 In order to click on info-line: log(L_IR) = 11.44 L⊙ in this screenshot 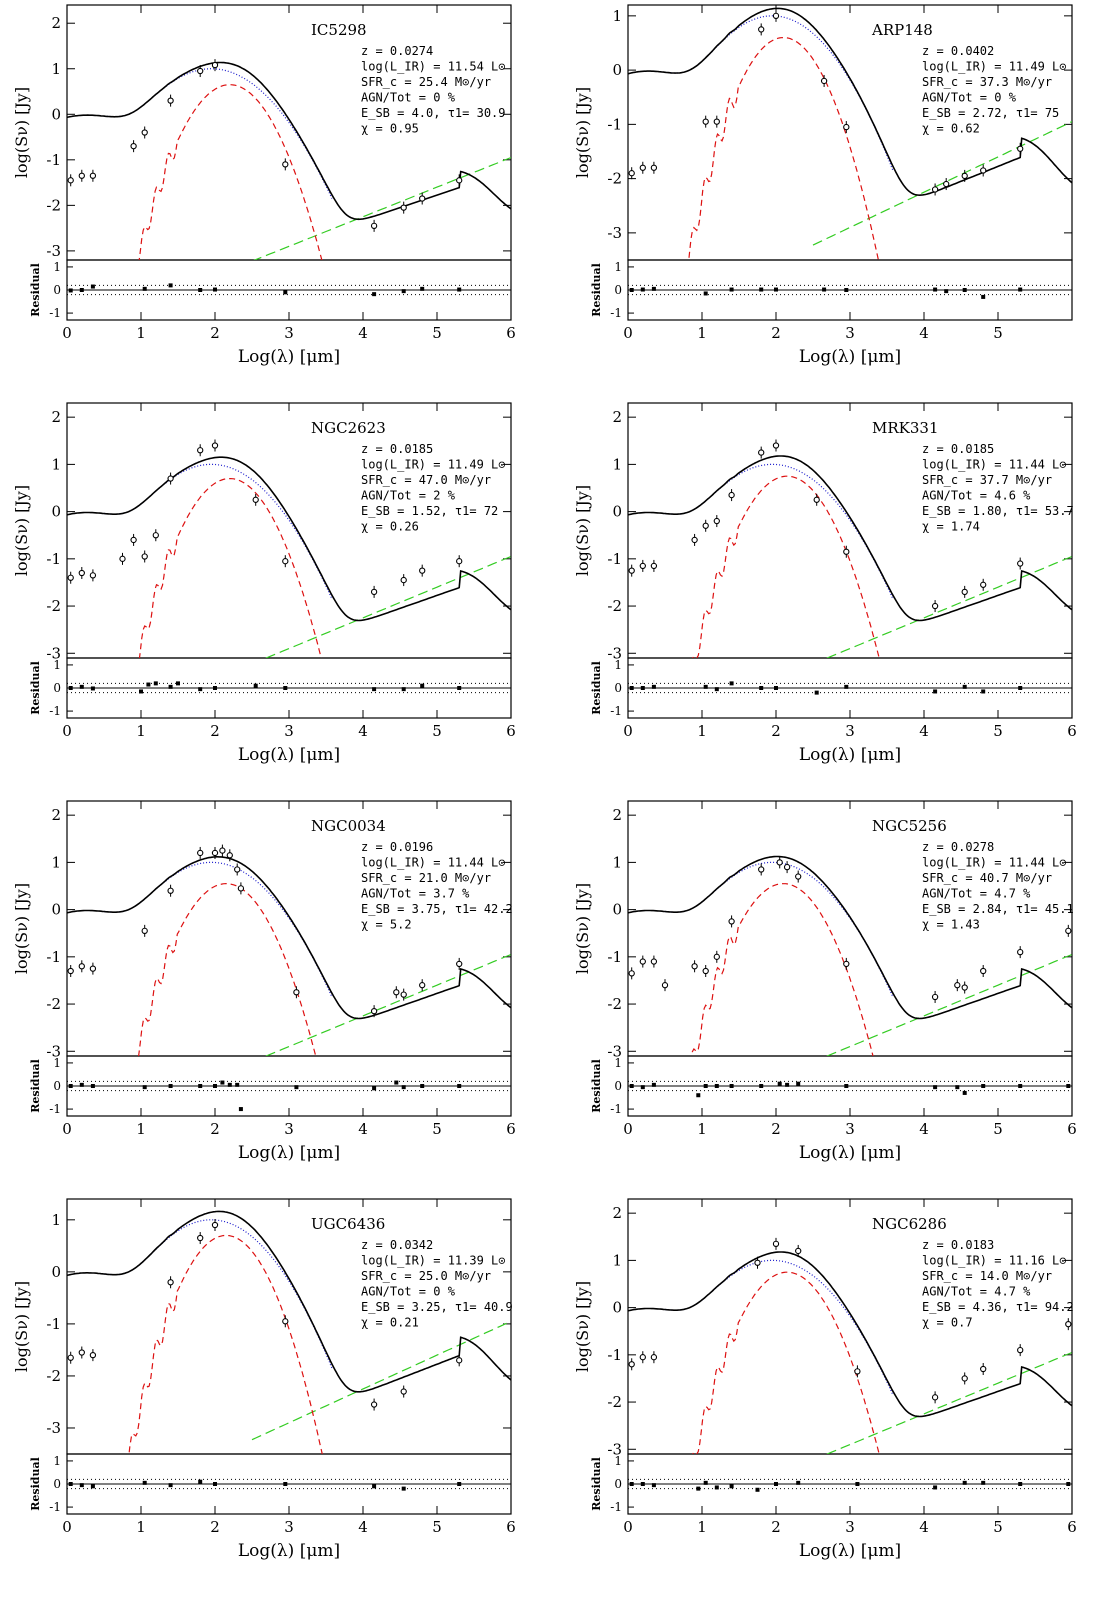, I will do `click(433, 863)`.